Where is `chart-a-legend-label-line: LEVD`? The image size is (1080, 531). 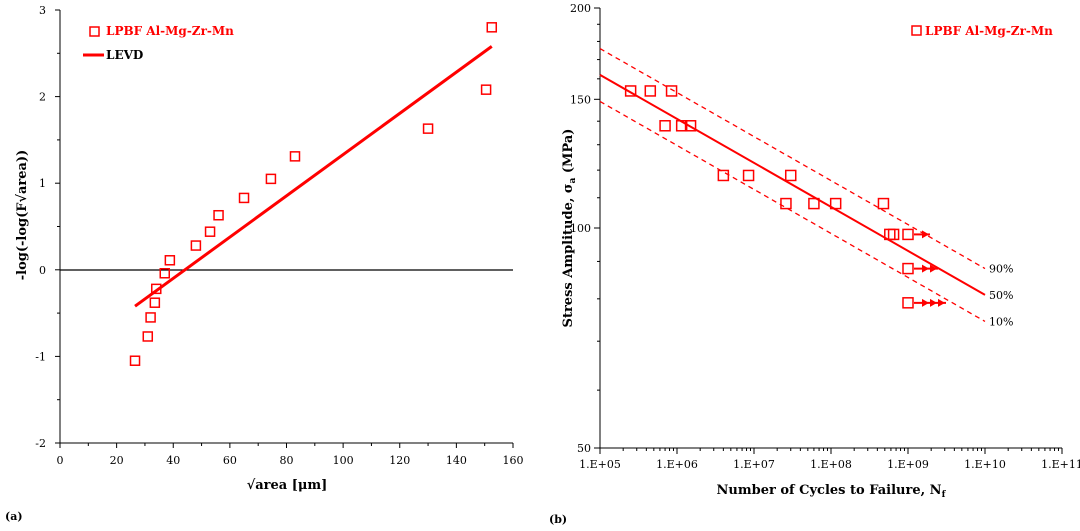 chart-a-legend-label-line: LEVD is located at coordinates (124, 55).